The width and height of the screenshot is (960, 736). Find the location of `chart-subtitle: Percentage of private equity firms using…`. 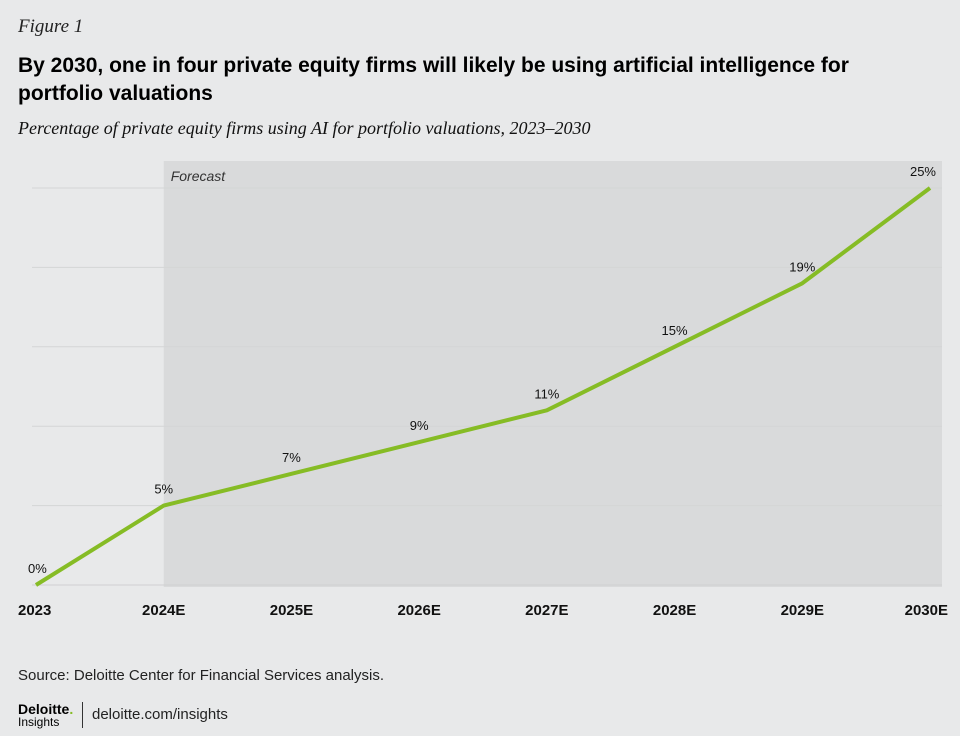

chart-subtitle: Percentage of private equity firms using… is located at coordinates (304, 128).